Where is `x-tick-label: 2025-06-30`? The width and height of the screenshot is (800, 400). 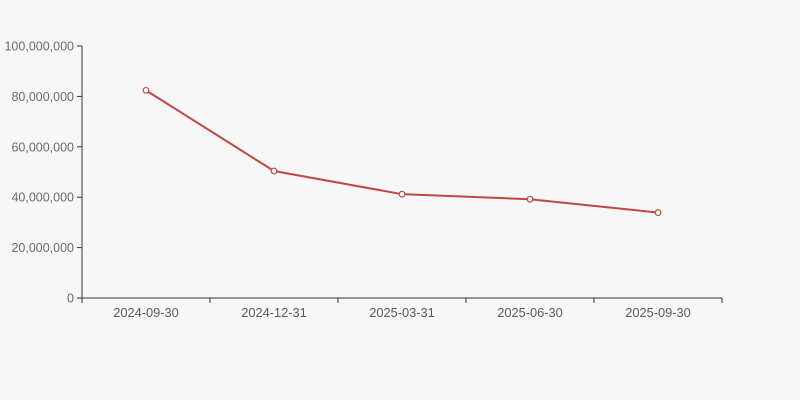 x-tick-label: 2025-06-30 is located at coordinates (529, 312).